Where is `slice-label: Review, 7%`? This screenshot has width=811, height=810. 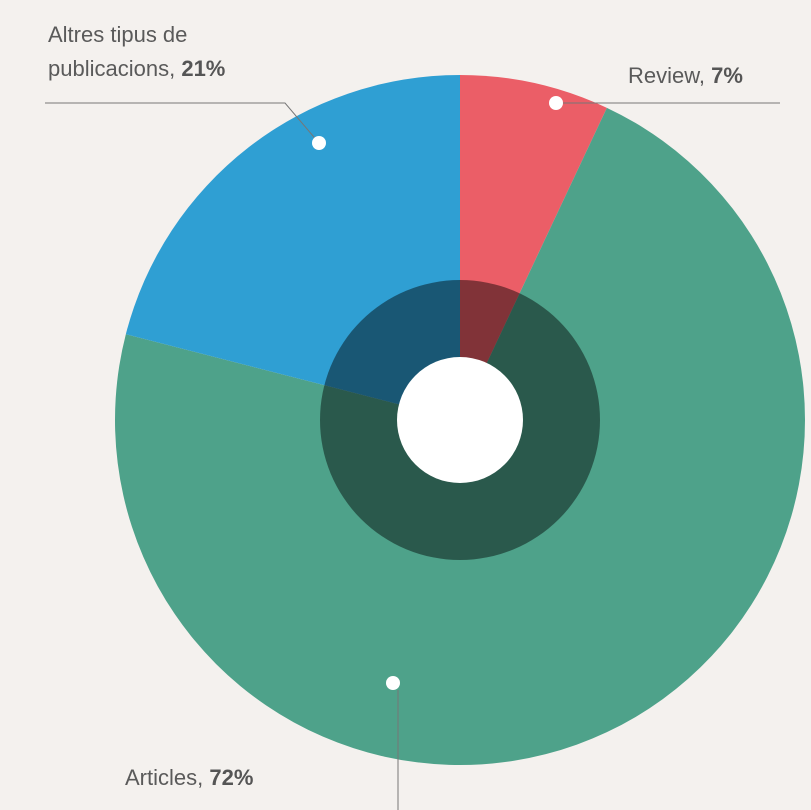 slice-label: Review, 7% is located at coordinates (685, 76).